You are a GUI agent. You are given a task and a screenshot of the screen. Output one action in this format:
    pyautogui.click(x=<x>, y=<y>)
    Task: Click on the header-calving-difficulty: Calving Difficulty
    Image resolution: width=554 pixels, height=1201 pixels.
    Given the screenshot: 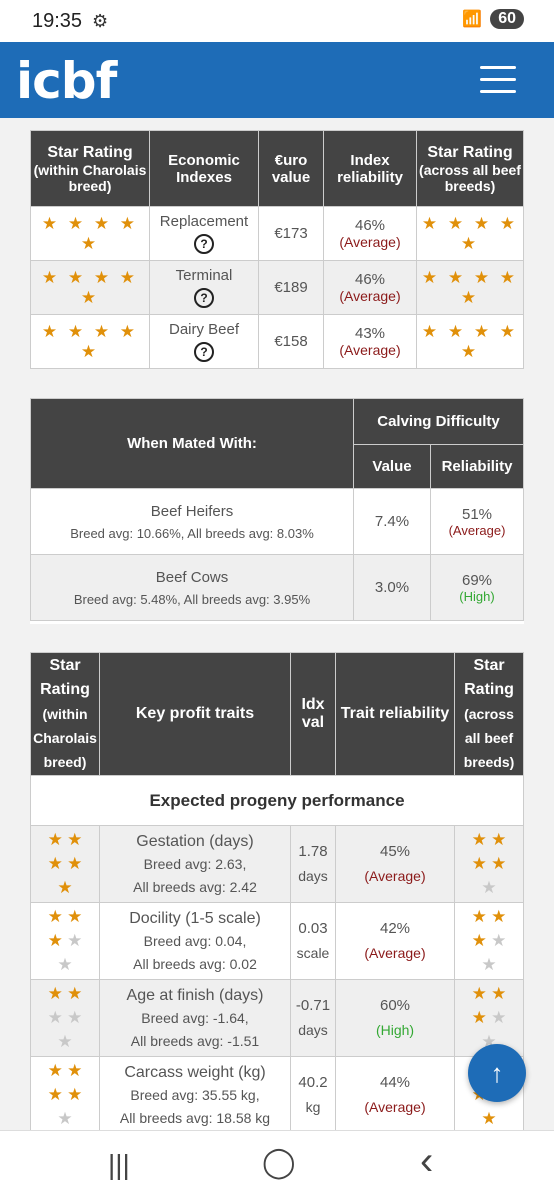 What is the action you would take?
    pyautogui.click(x=438, y=421)
    